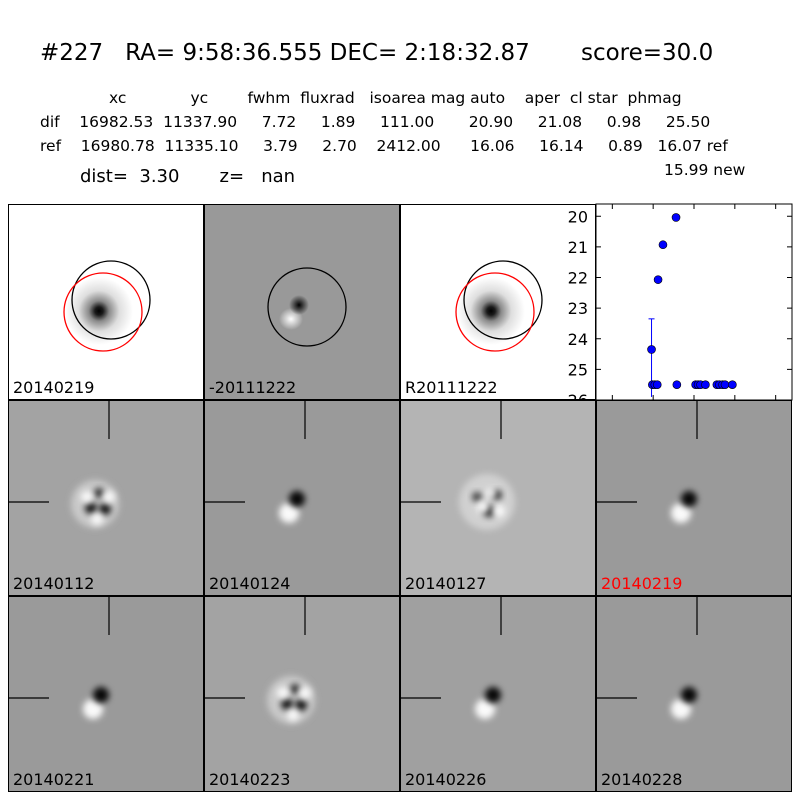 This screenshot has height=800, width=800. I want to click on distance-redshift-line: dist= 3.30 z= nan, so click(188, 176).